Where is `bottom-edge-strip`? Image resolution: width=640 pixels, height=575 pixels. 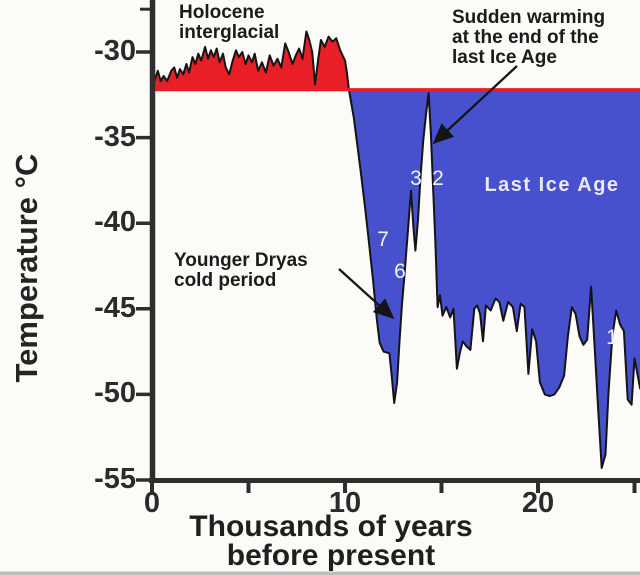
bottom-edge-strip is located at coordinates (320, 573).